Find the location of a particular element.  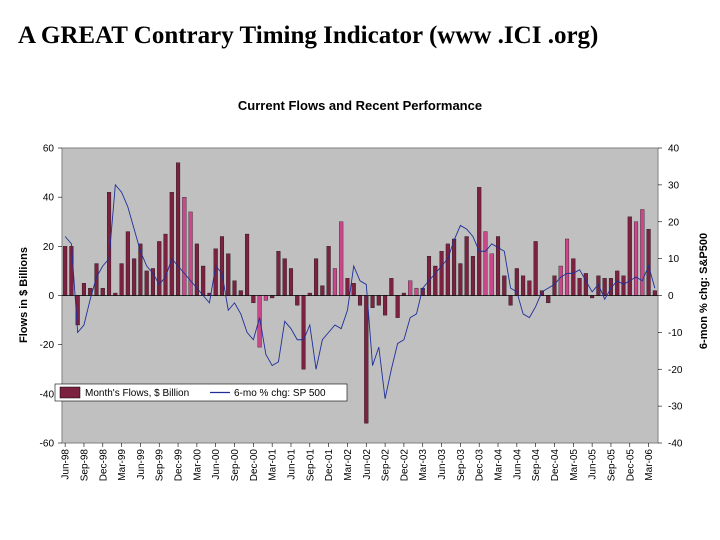

legend-label-sp500: 6-mo % chg: SP 500 is located at coordinates (280, 393).